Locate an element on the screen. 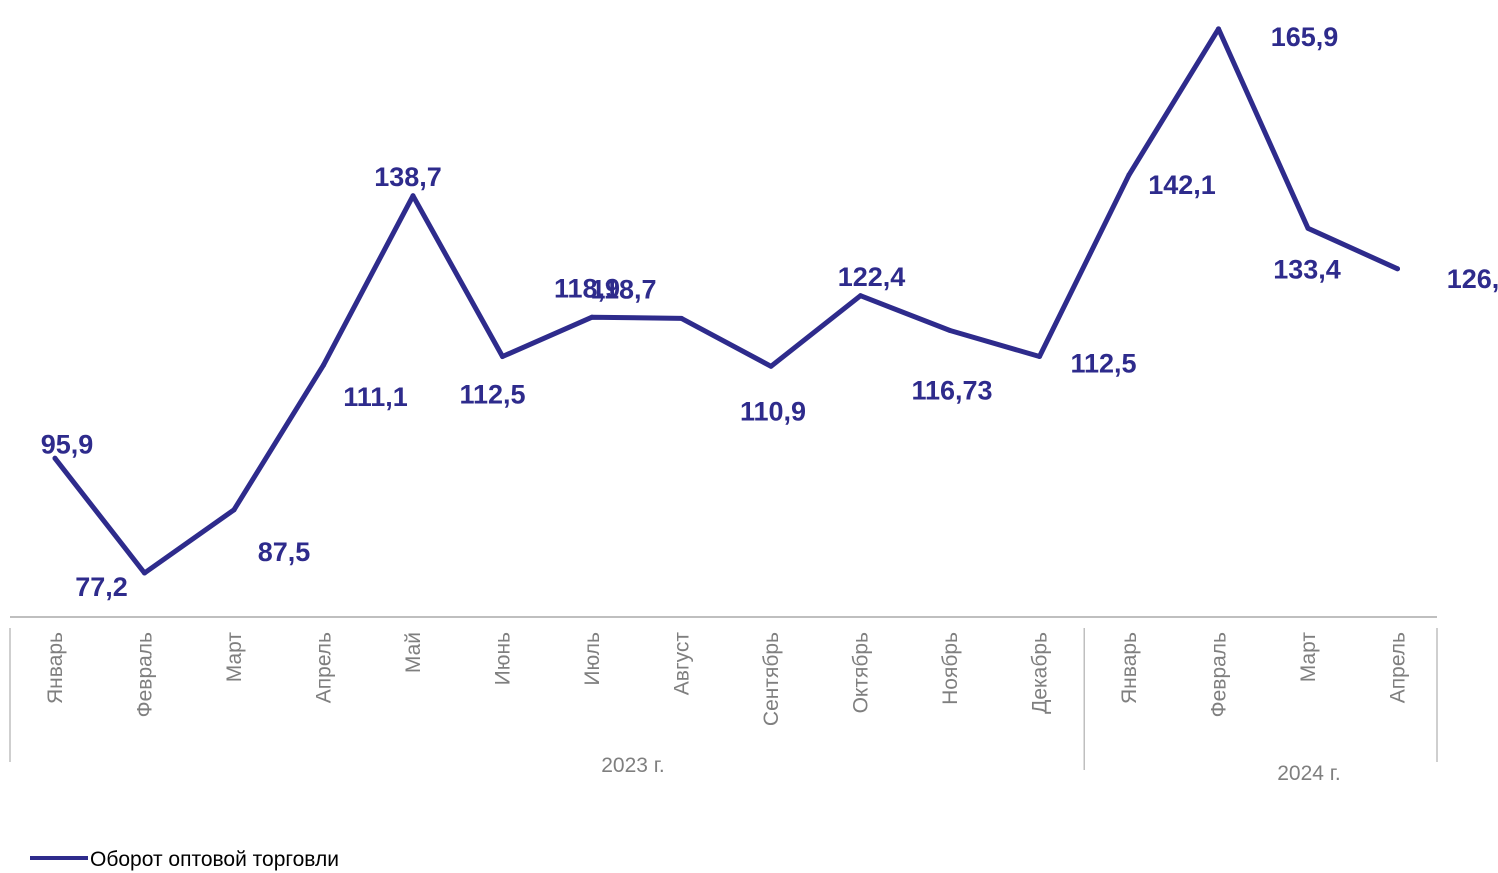  group-label: 2023 г. is located at coordinates (632, 765).